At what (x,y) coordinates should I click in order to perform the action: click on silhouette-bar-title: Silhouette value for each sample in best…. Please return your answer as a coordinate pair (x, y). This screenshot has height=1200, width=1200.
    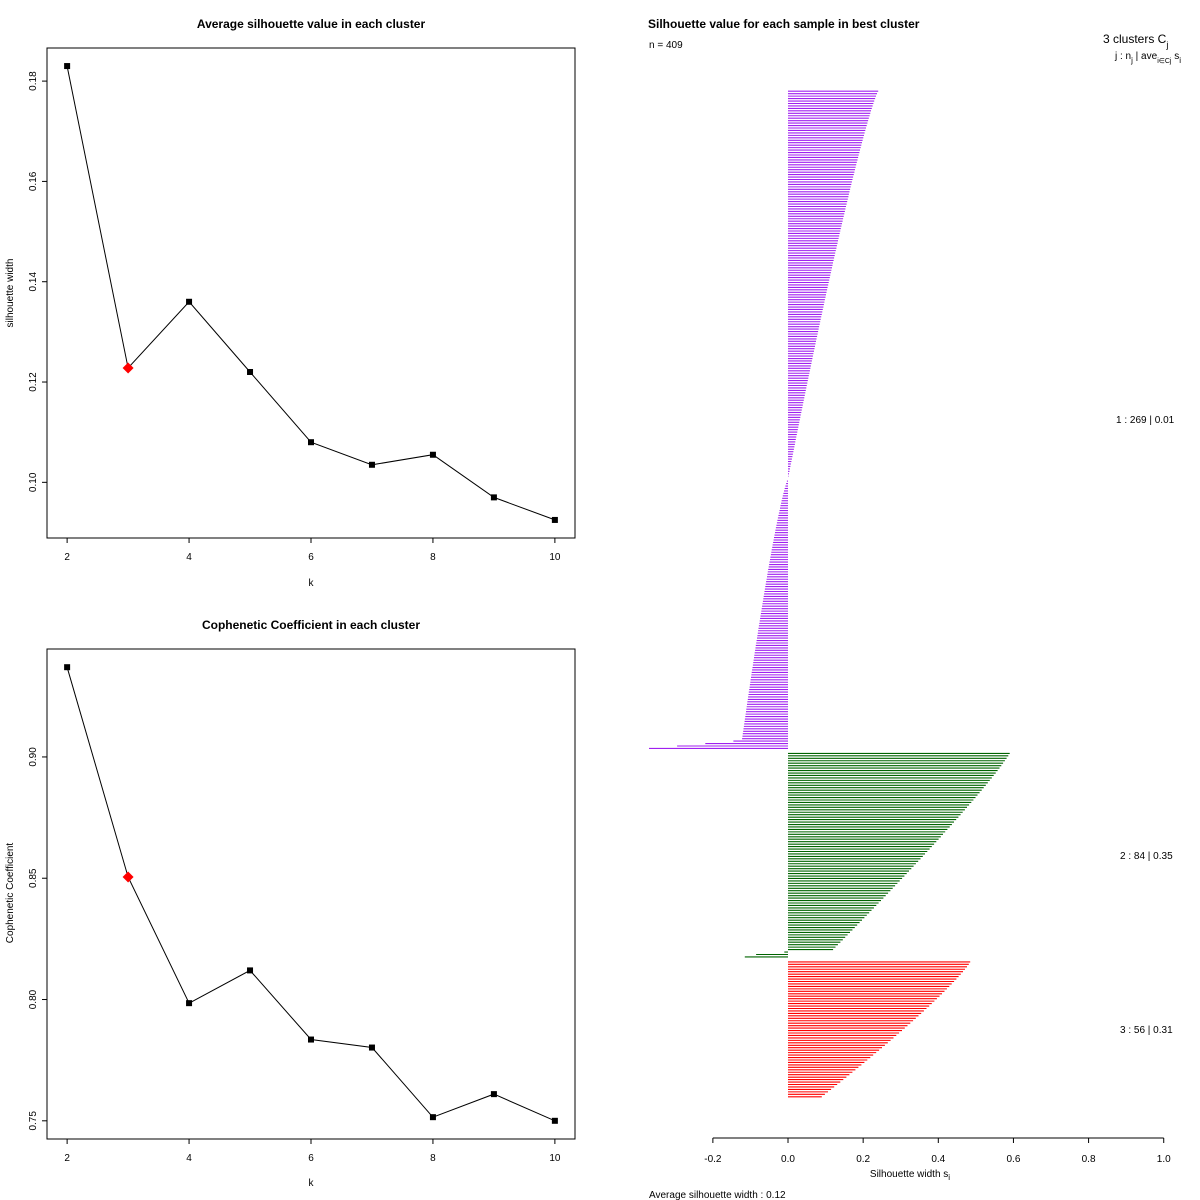
    Looking at the image, I should click on (784, 24).